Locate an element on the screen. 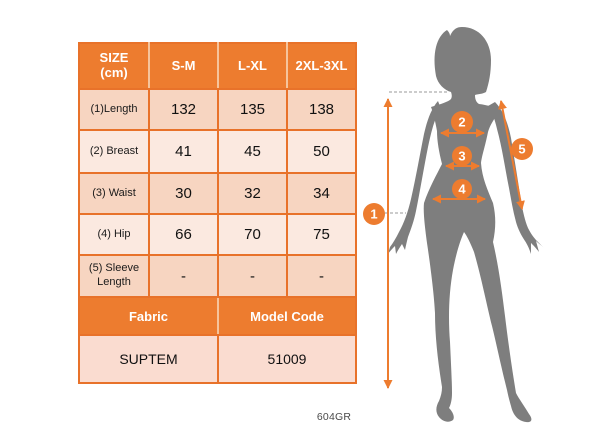 Image resolution: width=600 pixels, height=443 pixels. size-header-row: SIZE (cm) S-M L-XL 2XL-3XL is located at coordinates (217, 66).